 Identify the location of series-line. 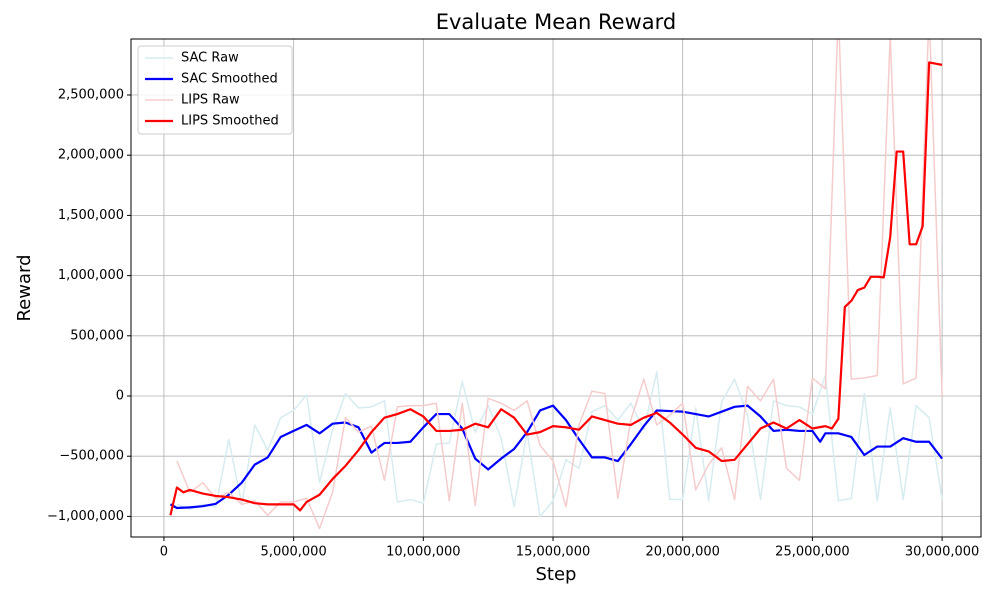
(556, 457).